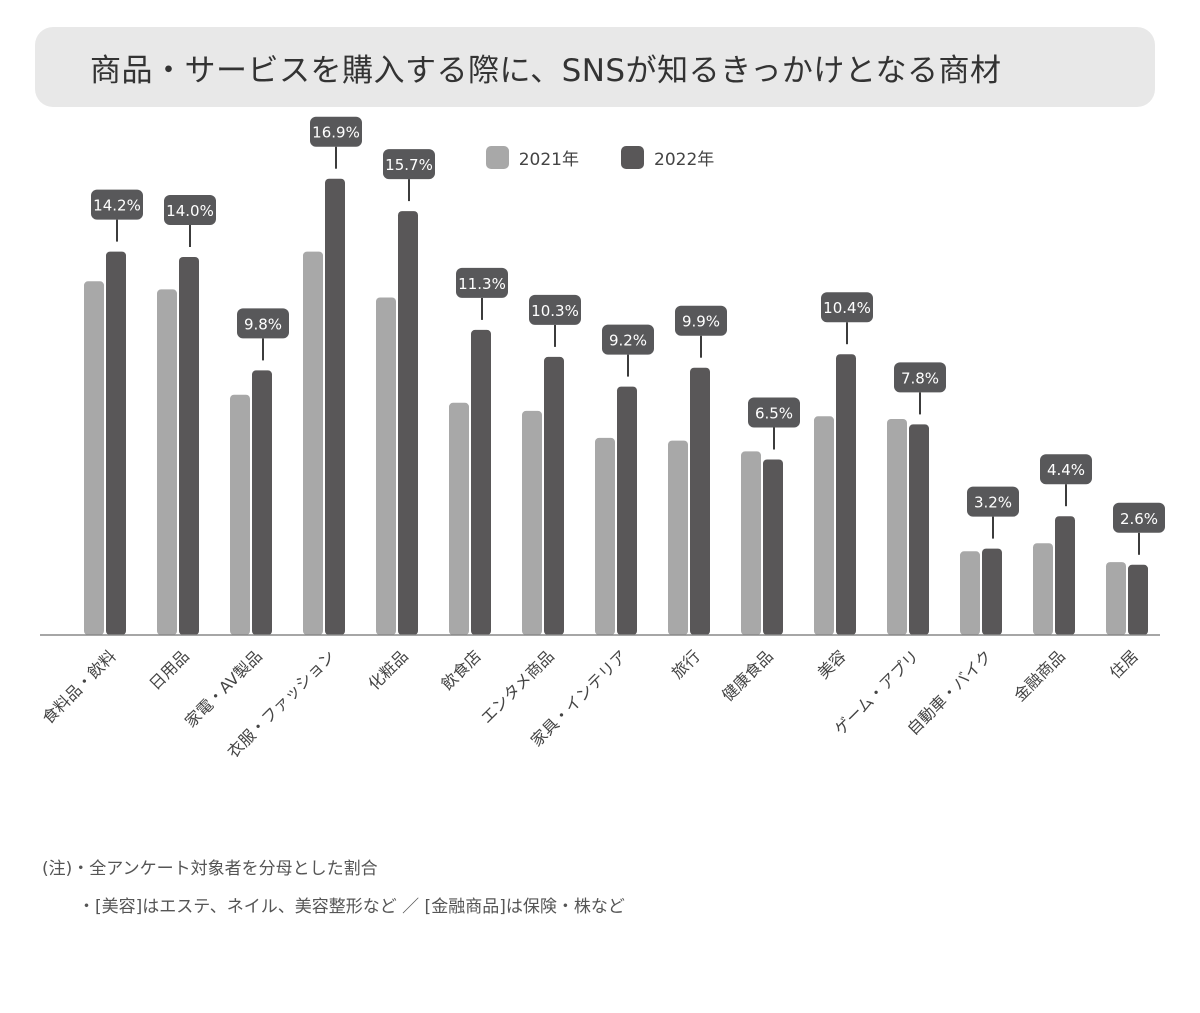 The image size is (1200, 1013). I want to click on data-label-9: 6.5%, so click(774, 414).